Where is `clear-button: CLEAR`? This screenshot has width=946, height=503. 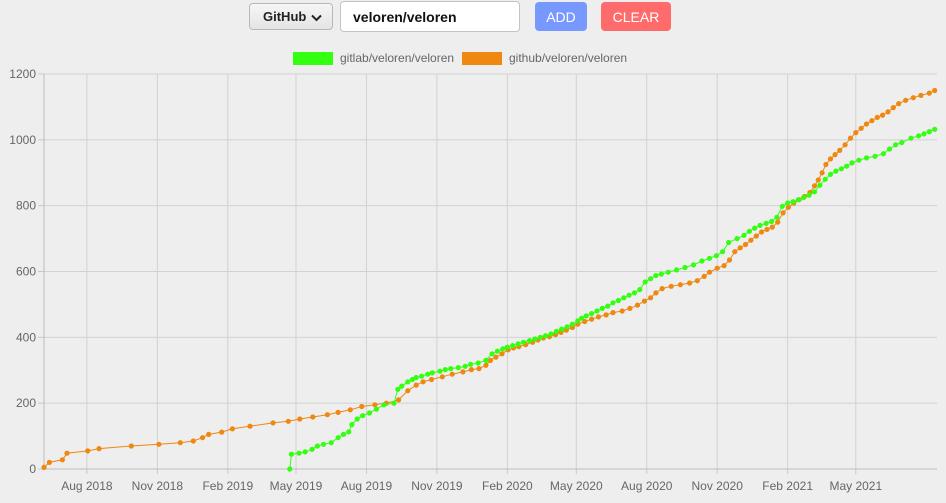 clear-button: CLEAR is located at coordinates (636, 16).